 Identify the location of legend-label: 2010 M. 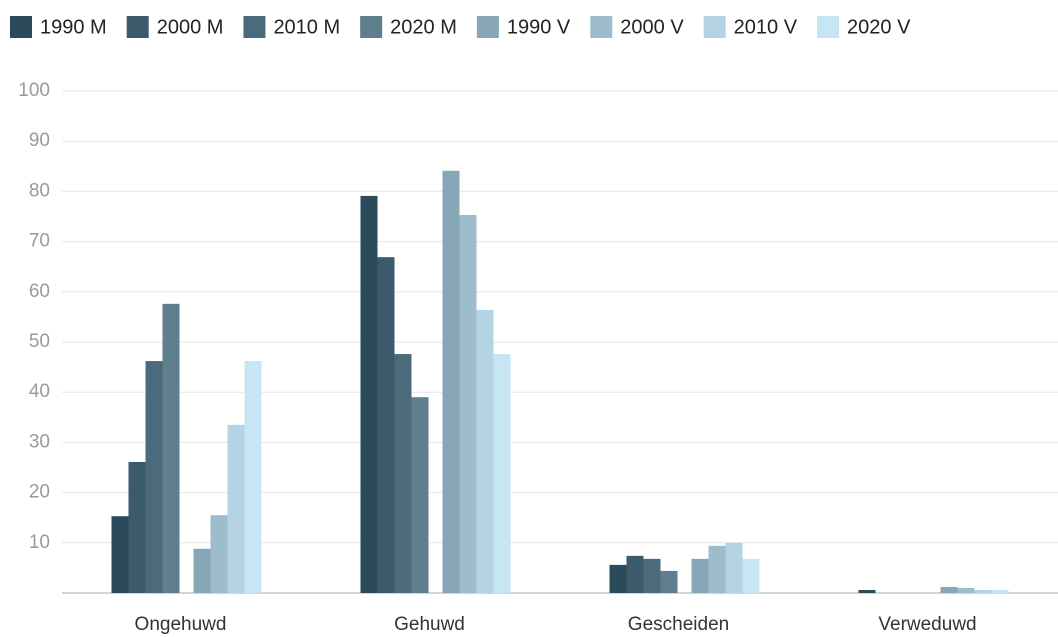
(306, 27).